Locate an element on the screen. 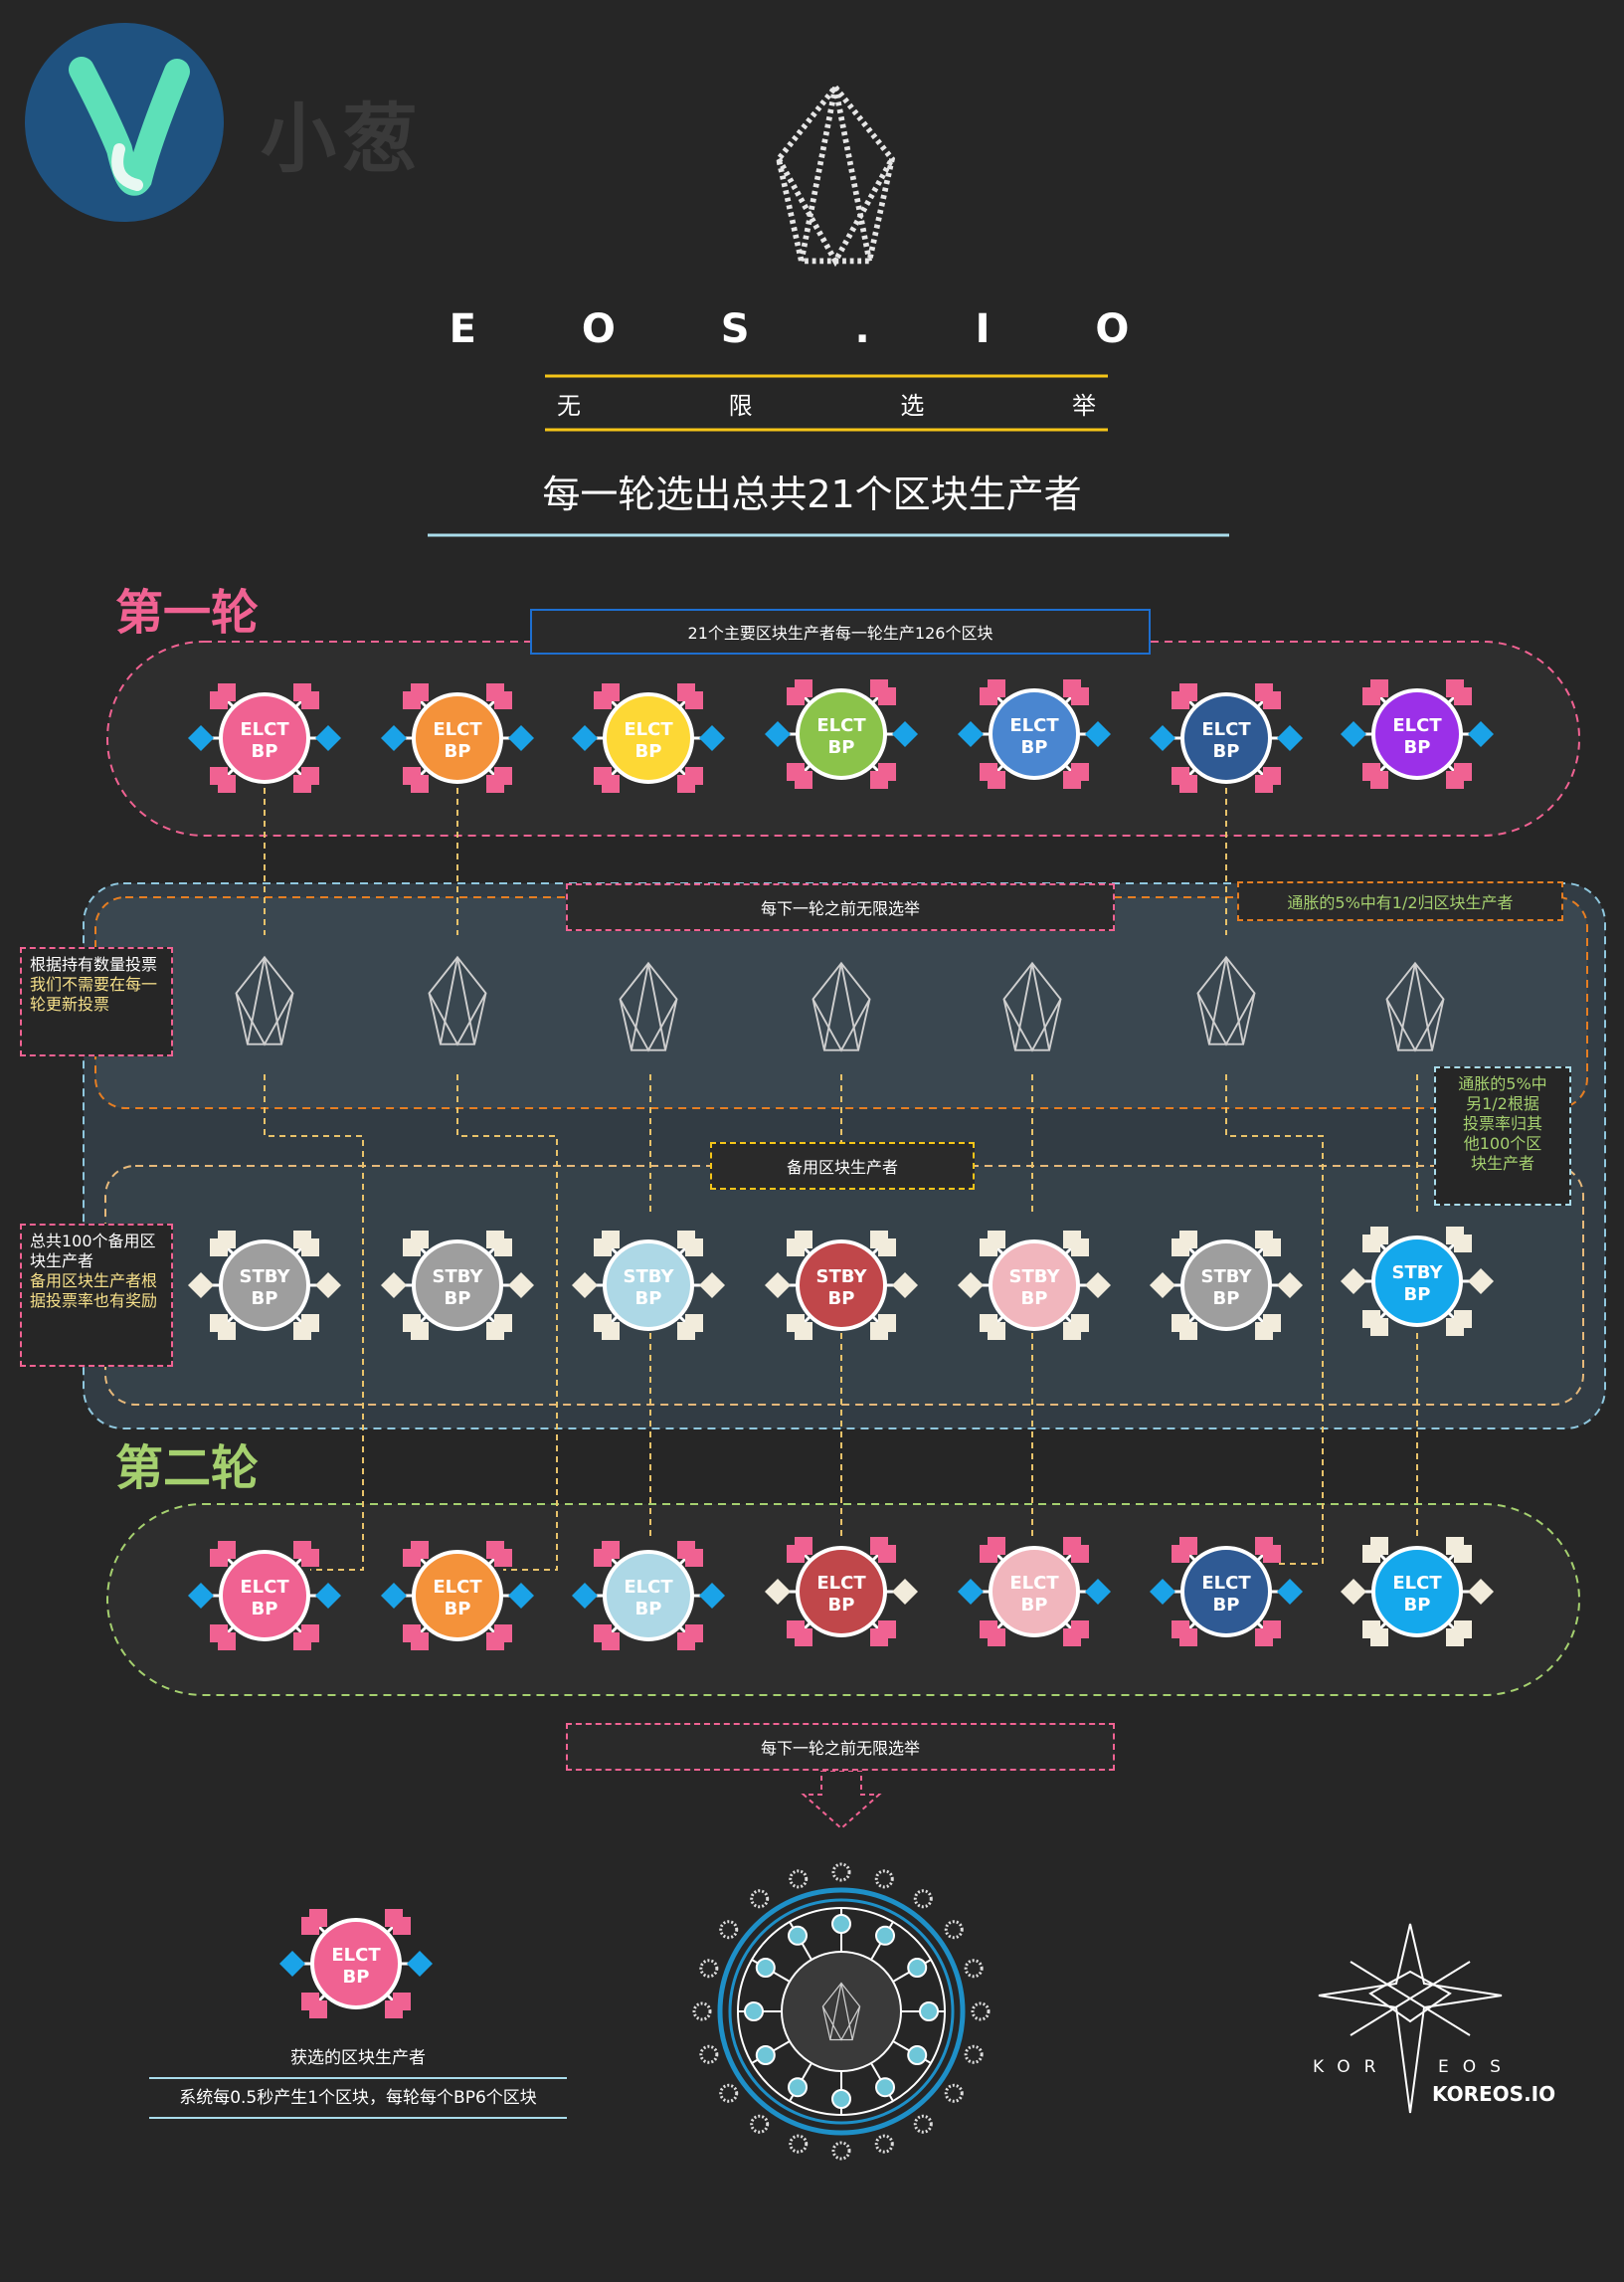 This screenshot has height=2282, width=1624. standby-note-line: 据投票率也有奖励 is located at coordinates (94, 1300).